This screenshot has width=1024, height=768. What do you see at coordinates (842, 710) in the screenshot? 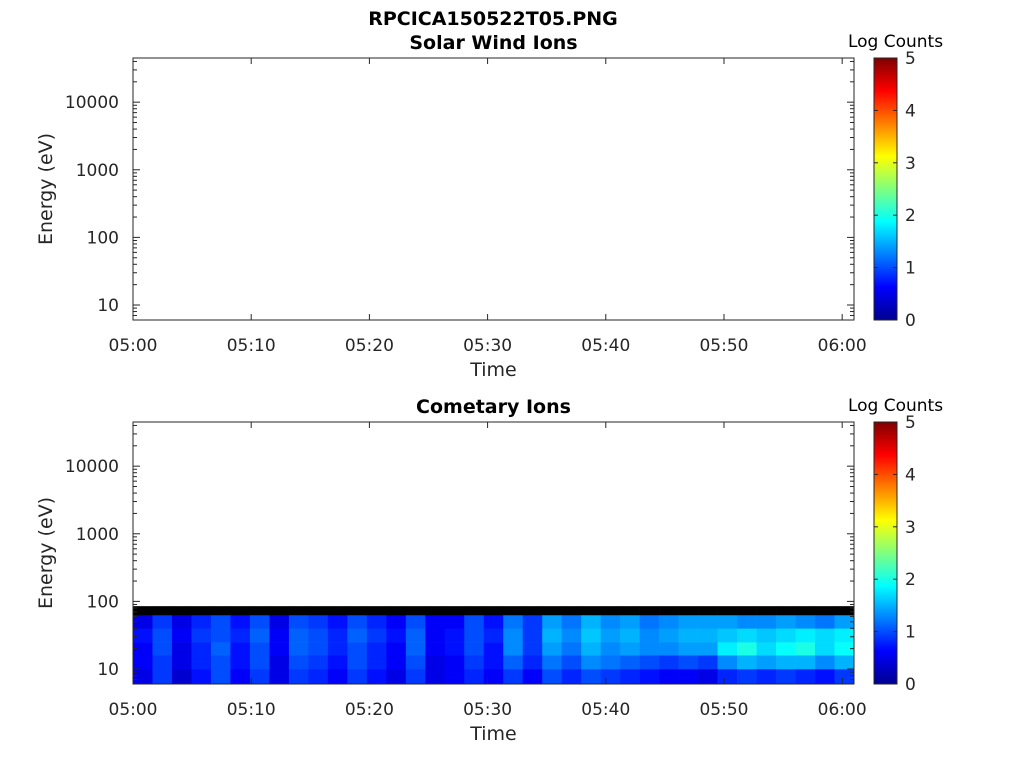
I see `x-tick-label: 06:00` at bounding box center [842, 710].